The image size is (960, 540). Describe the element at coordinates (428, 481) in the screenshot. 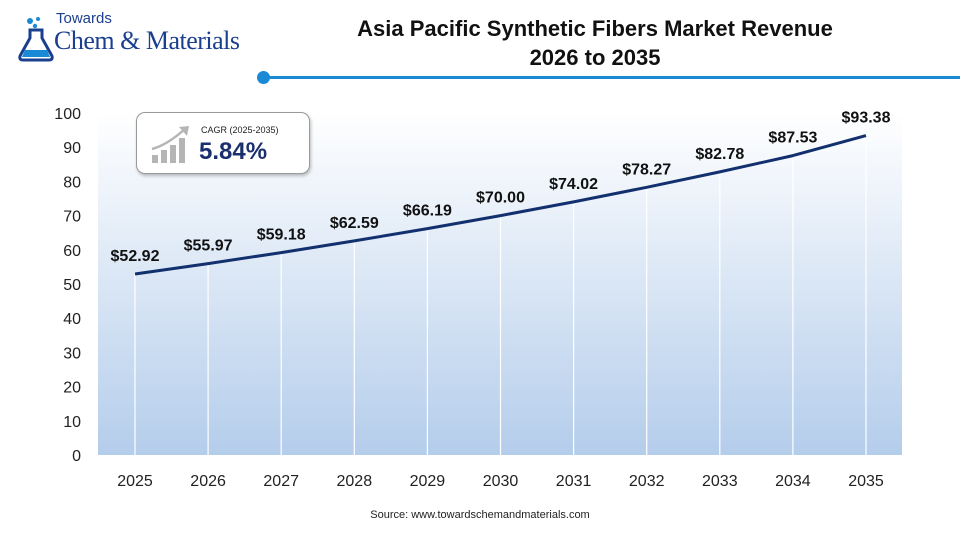

I see `x-tick-label: 2029` at that location.